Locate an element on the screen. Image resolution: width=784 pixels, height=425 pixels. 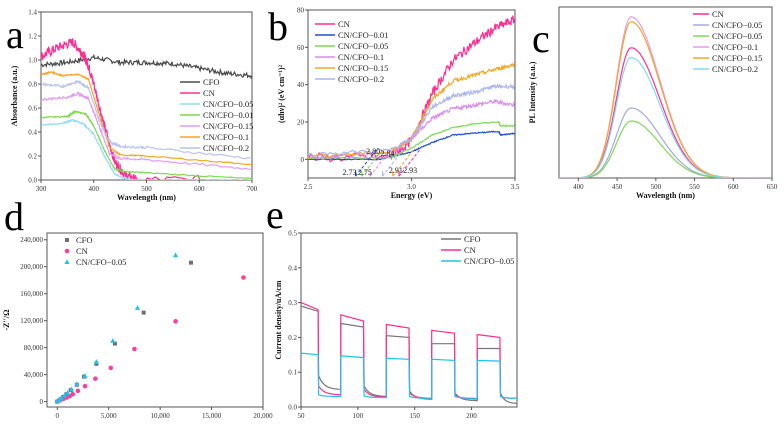
x-tick-label: 300 is located at coordinates (41, 189).